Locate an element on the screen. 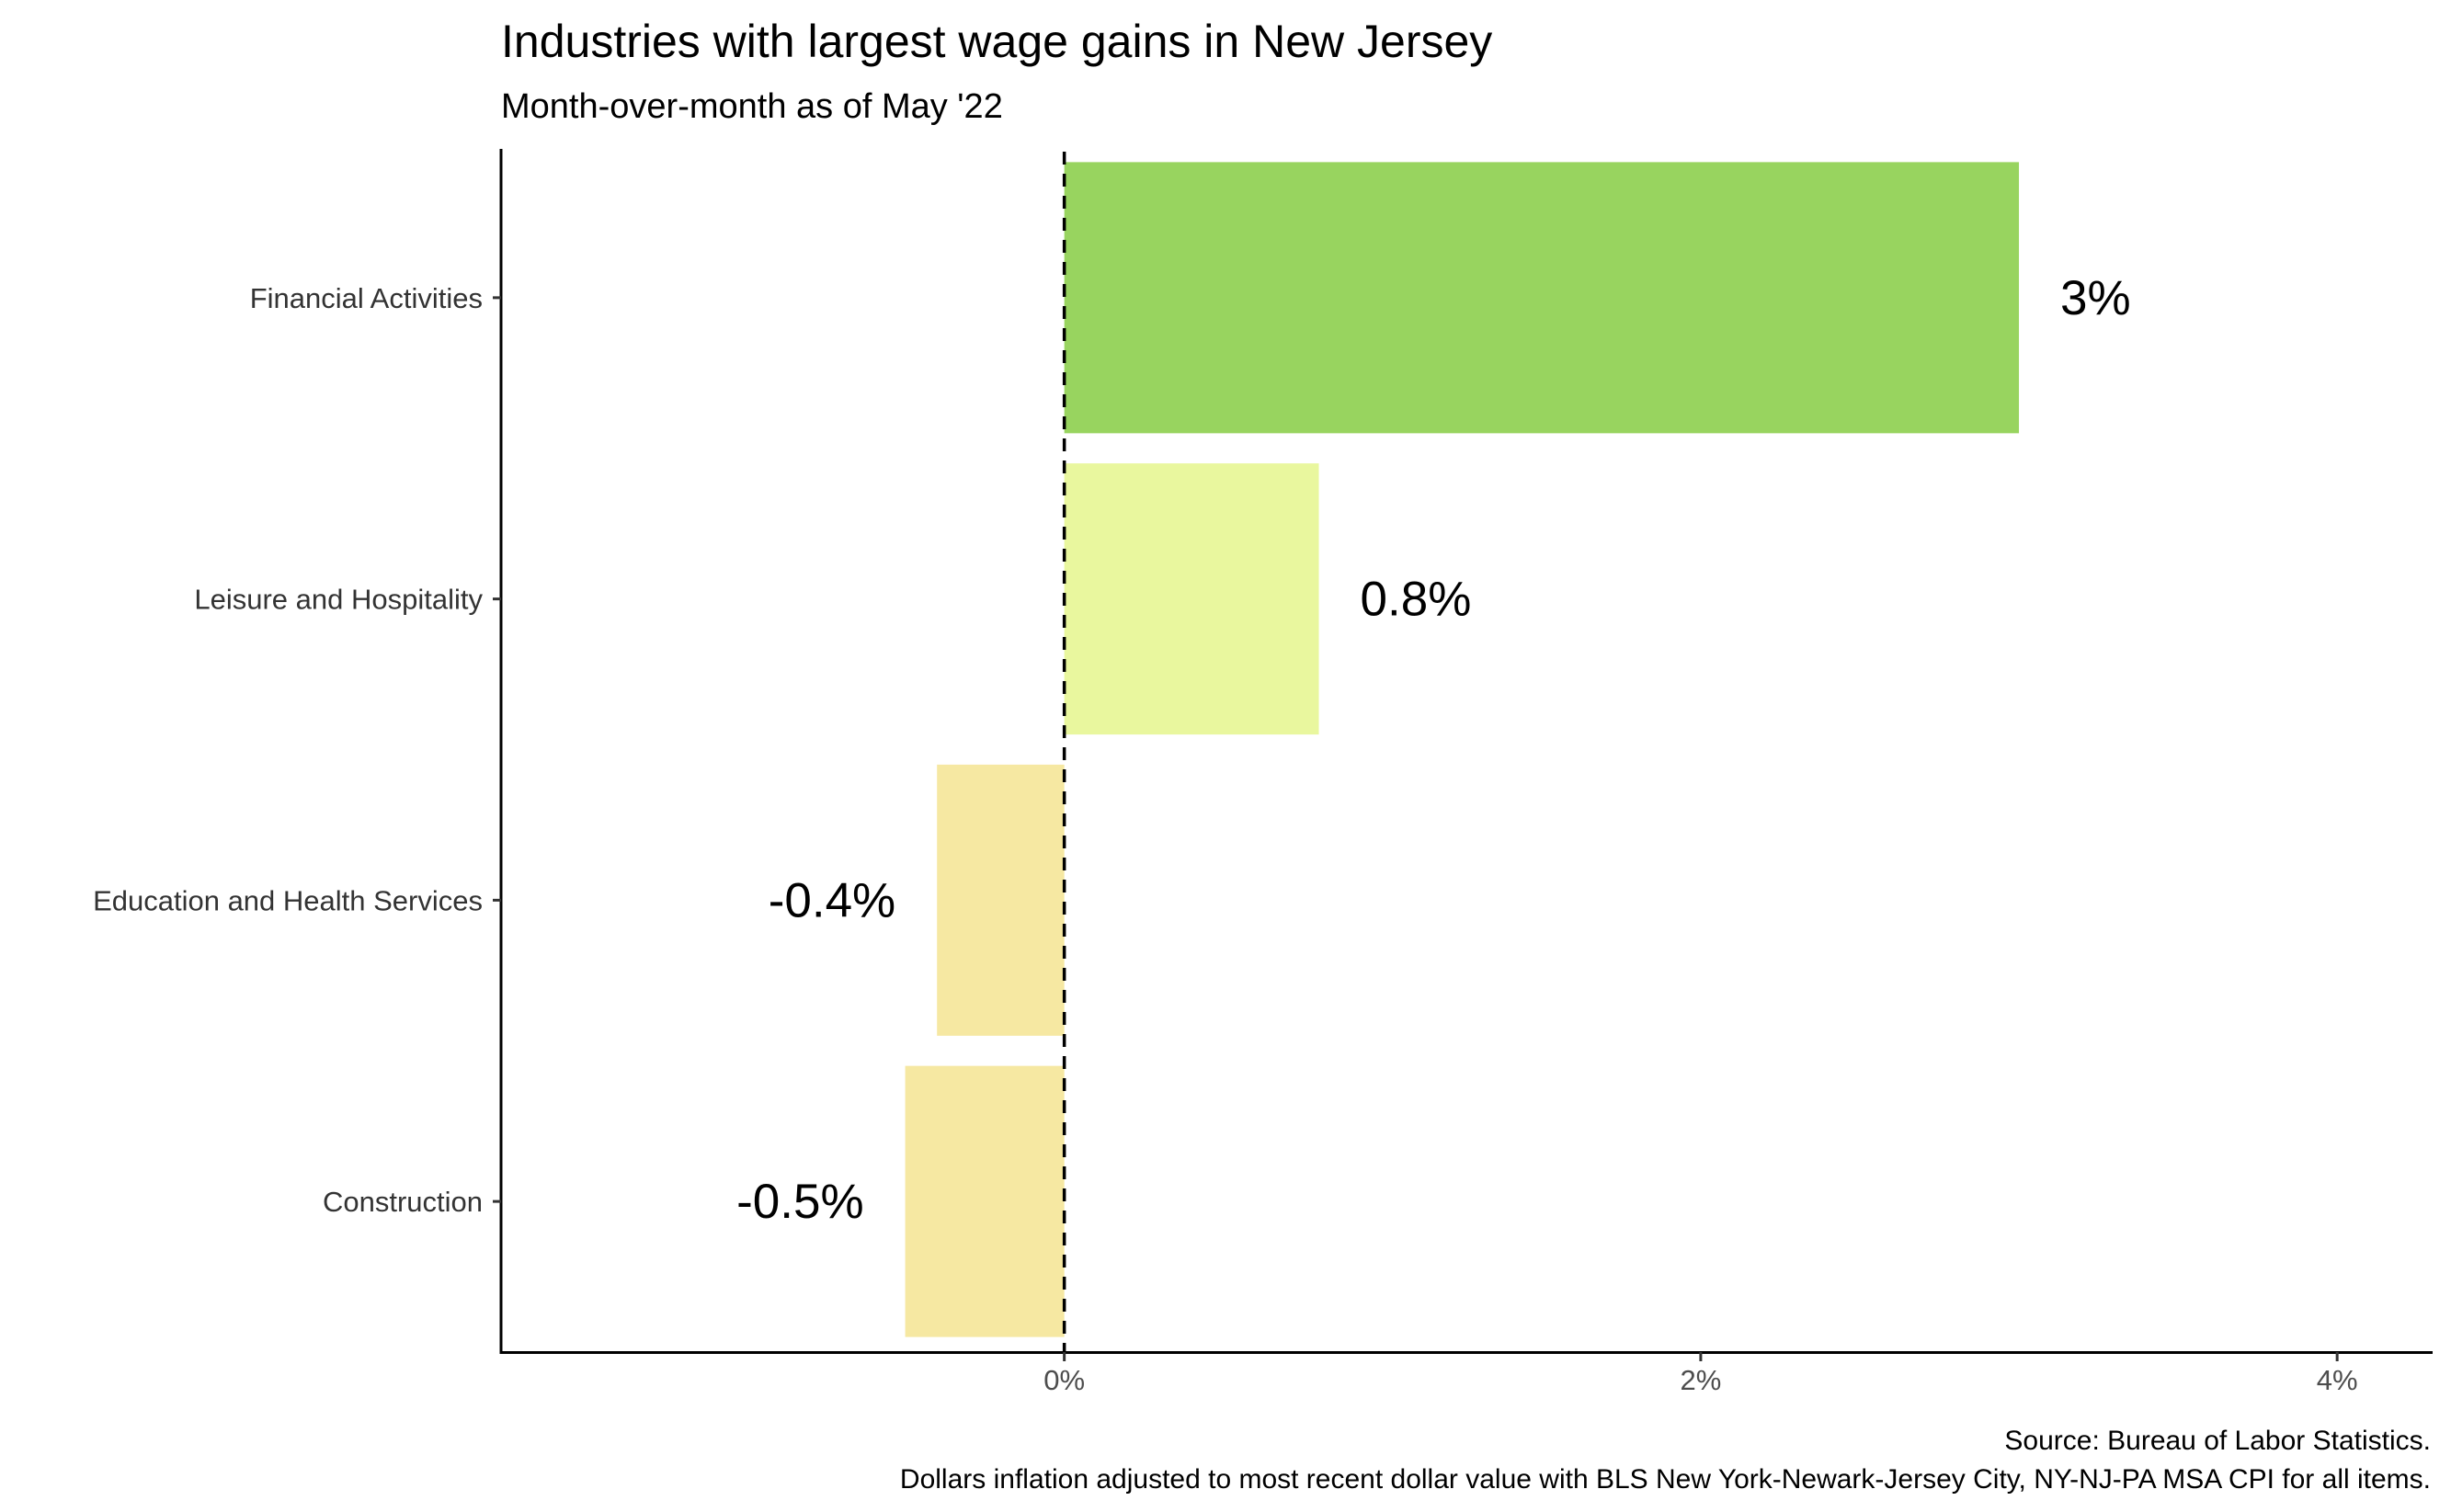 The width and height of the screenshot is (2451, 1512). caption-source: Source: Bureau of Labor Statistics. is located at coordinates (2217, 1441).